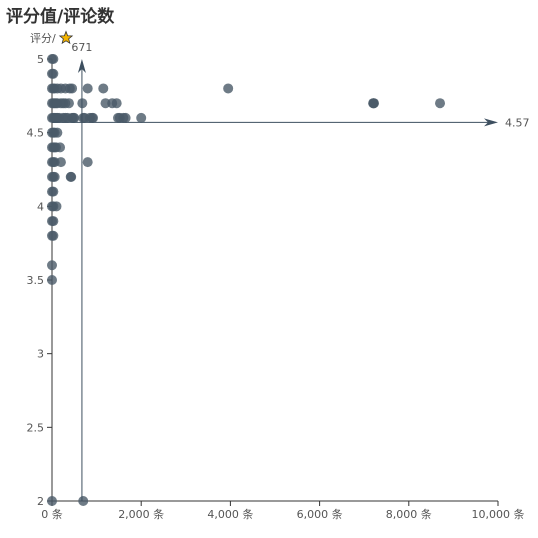 Image resolution: width=538 pixels, height=538 pixels. I want to click on mean-y-label: 4.57, so click(517, 122).